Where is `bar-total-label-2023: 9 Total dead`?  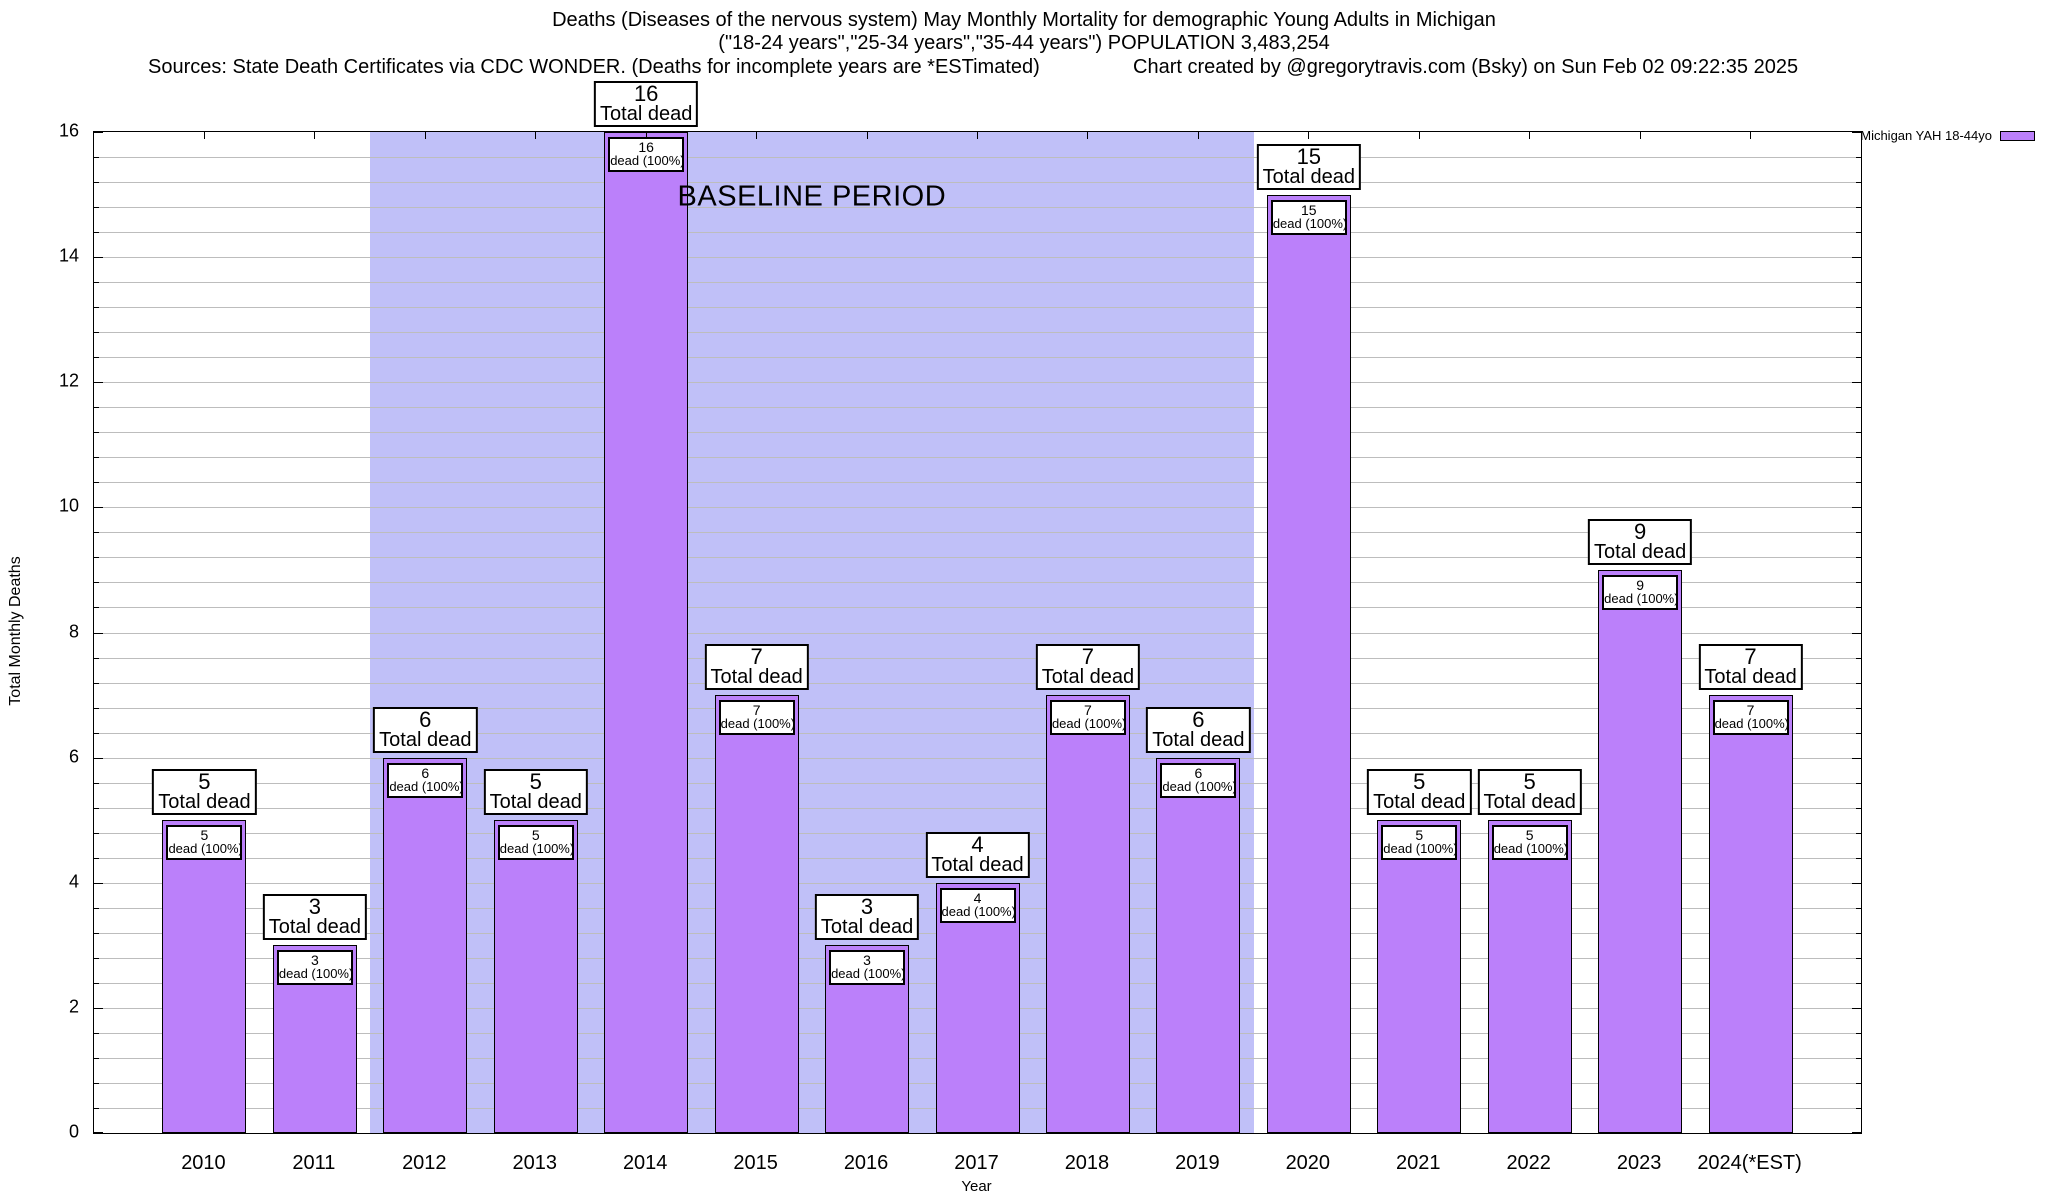 bar-total-label-2023: 9 Total dead is located at coordinates (1640, 541).